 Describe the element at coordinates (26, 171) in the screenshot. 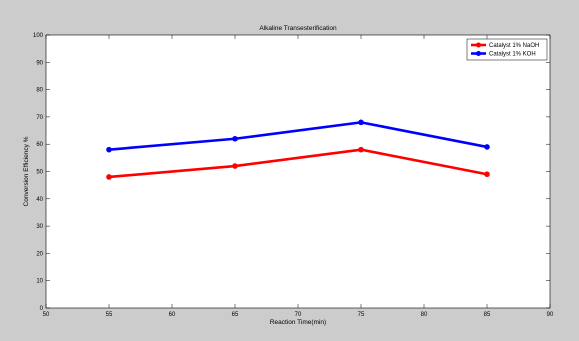

I see `y-axis-title: Conversion Efficiency %` at that location.